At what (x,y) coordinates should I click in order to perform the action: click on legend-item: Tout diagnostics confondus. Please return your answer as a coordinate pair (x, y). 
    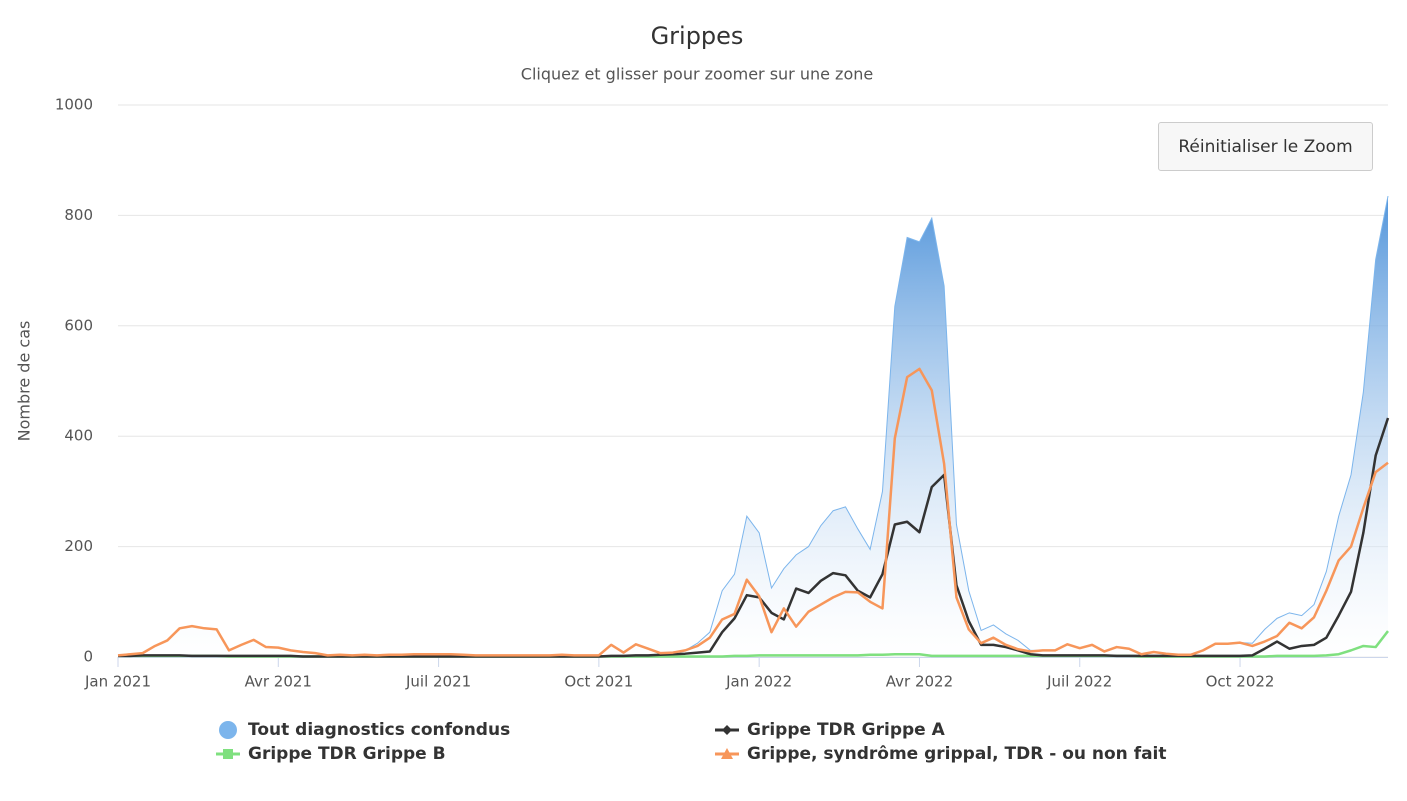
    Looking at the image, I should click on (364, 730).